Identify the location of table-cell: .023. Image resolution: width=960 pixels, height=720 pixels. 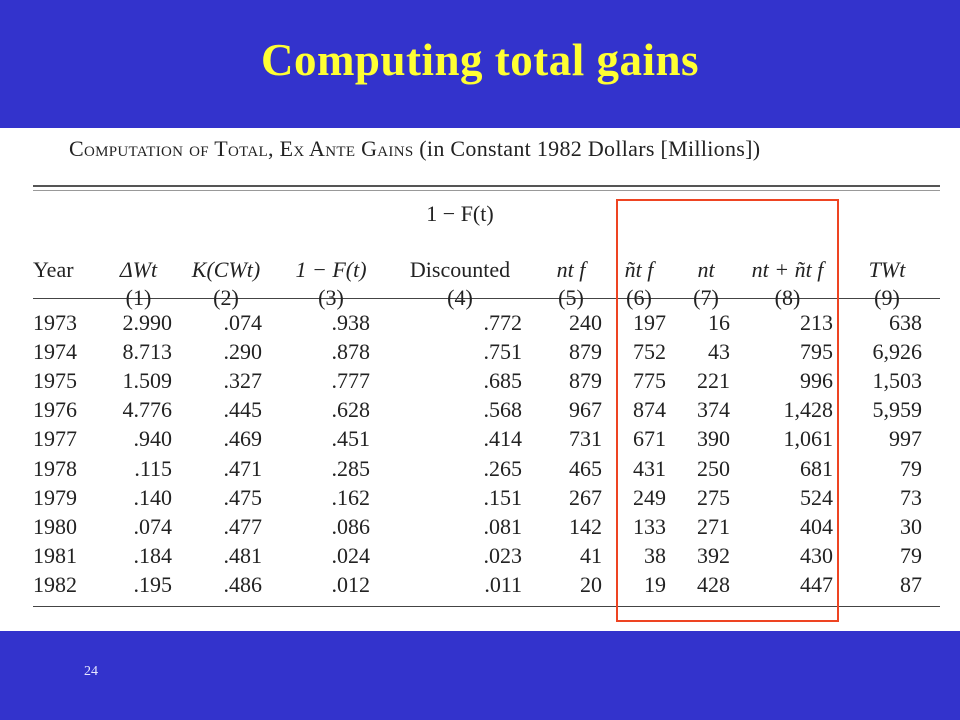
(503, 555).